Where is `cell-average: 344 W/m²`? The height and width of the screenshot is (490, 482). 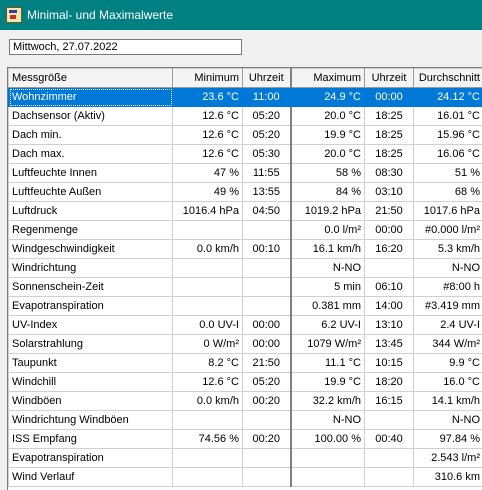
cell-average: 344 W/m² is located at coordinates (448, 344).